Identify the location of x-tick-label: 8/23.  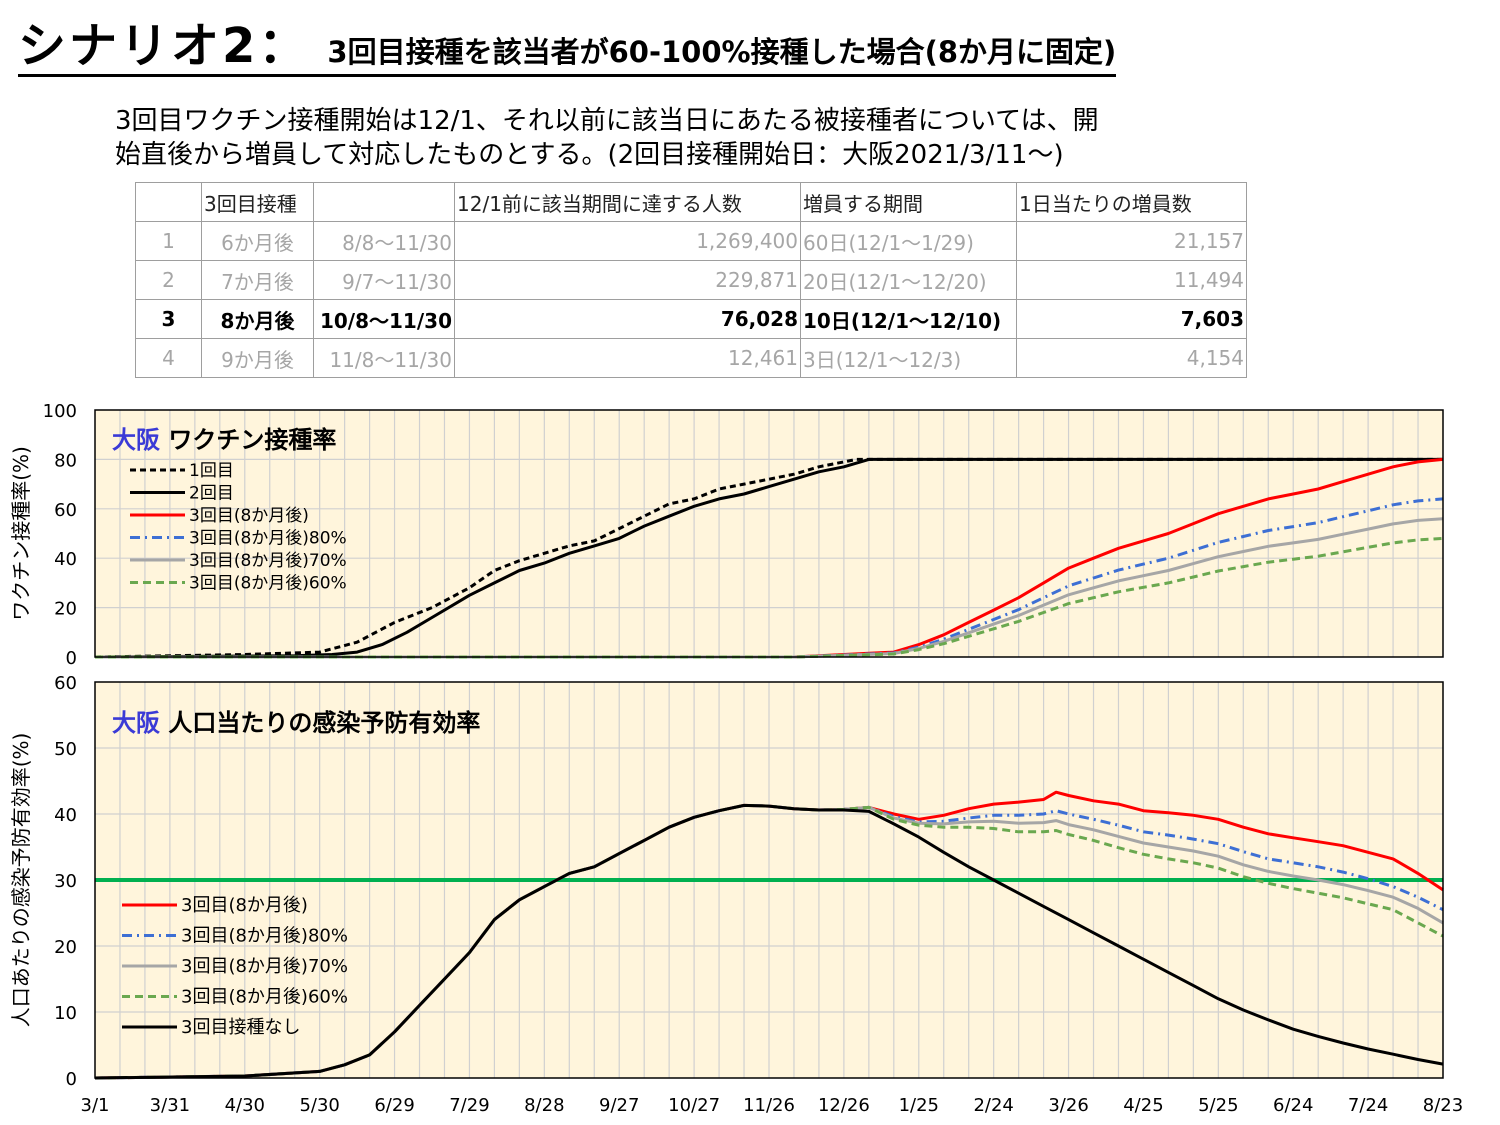
(1443, 1105).